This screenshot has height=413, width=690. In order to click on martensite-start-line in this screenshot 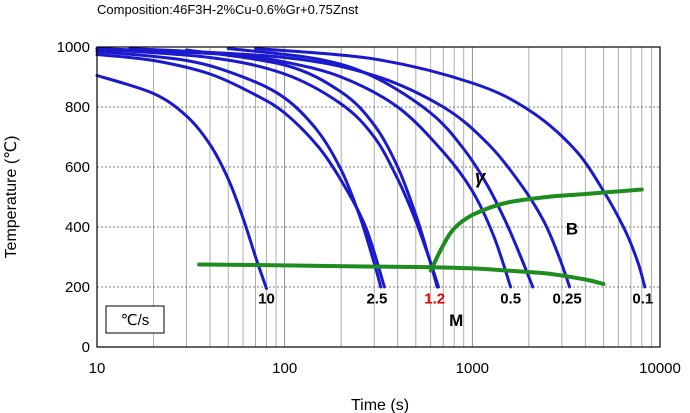, I will do `click(401, 274)`.